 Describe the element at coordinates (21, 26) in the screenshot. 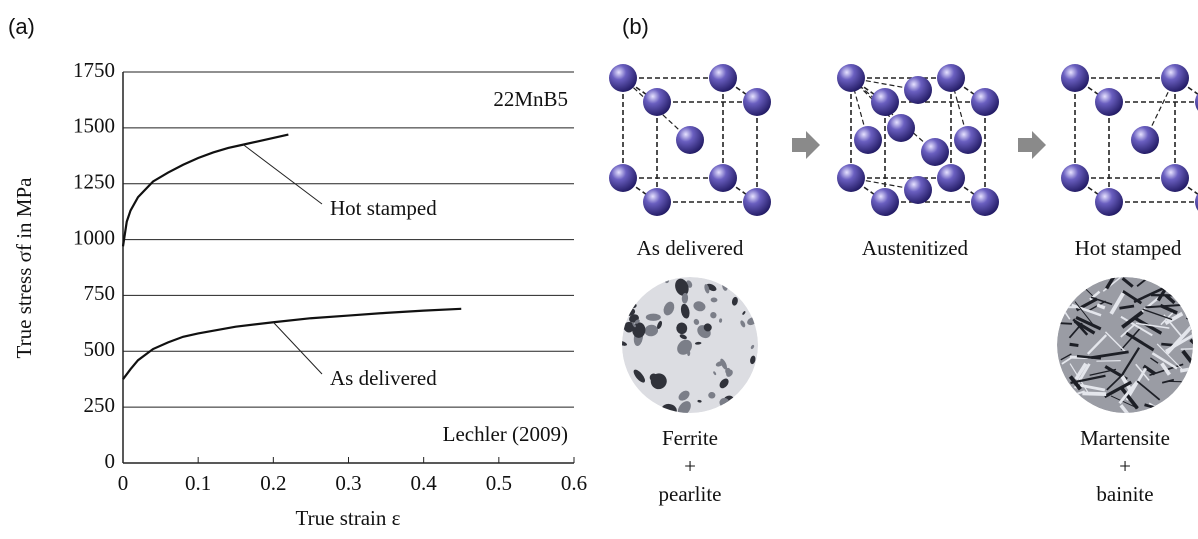

I see `panel-label: (a)` at that location.